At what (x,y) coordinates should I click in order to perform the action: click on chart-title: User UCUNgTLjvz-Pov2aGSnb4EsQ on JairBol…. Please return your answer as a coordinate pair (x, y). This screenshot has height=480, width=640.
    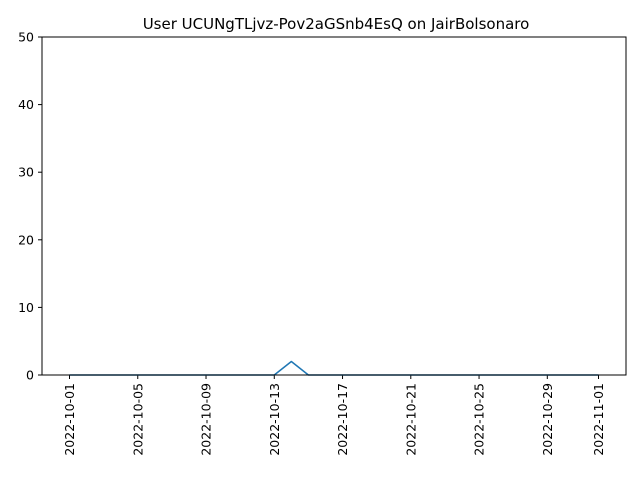
    Looking at the image, I should click on (336, 24).